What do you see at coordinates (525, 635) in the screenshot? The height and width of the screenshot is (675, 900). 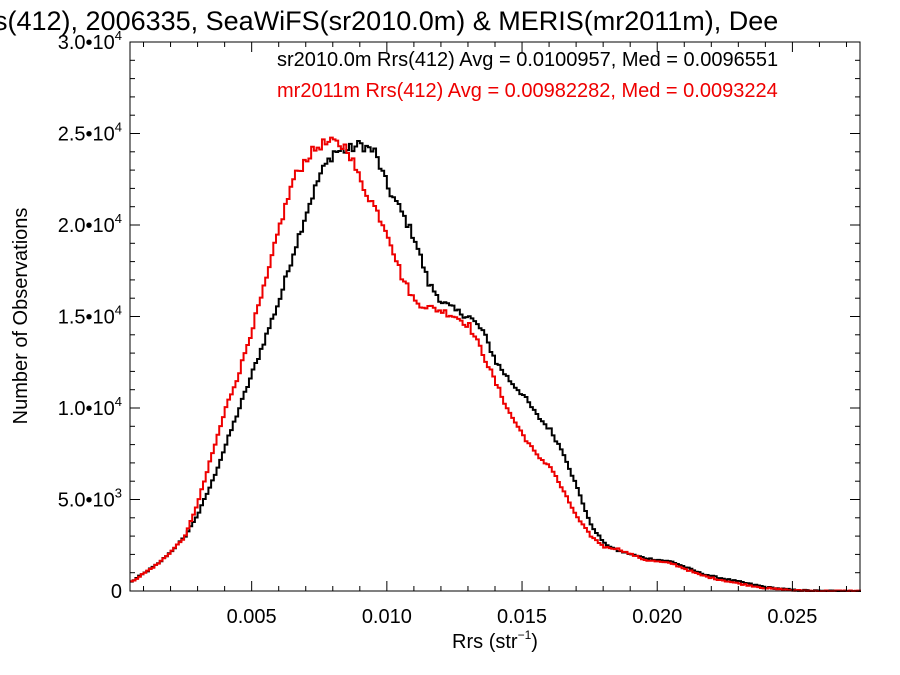 I see `x-axis-label-superscript: −1` at bounding box center [525, 635].